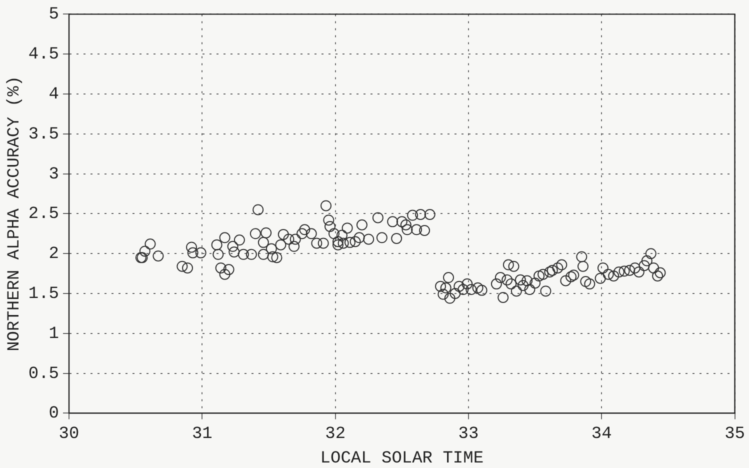 This screenshot has height=468, width=749. What do you see at coordinates (44, 294) in the screenshot?
I see `y-tick-label: 1.5` at bounding box center [44, 294].